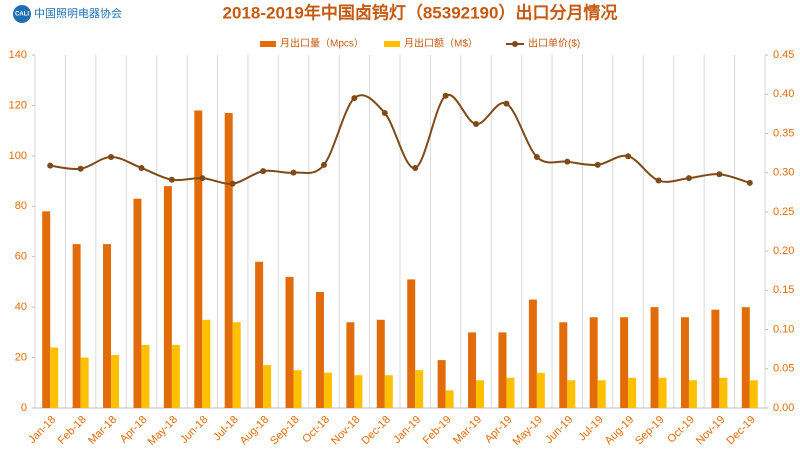  What do you see at coordinates (346, 431) in the screenshot?
I see `x-tick-label: Nov-18` at bounding box center [346, 431].